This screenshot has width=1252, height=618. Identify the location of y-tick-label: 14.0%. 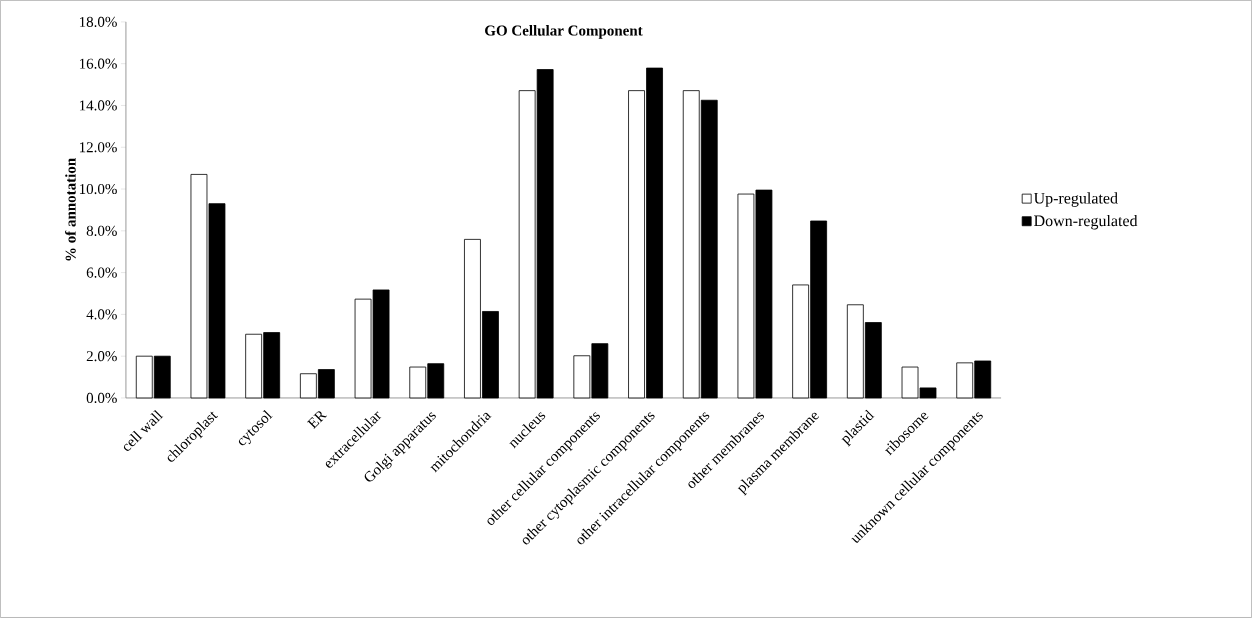
(98, 105).